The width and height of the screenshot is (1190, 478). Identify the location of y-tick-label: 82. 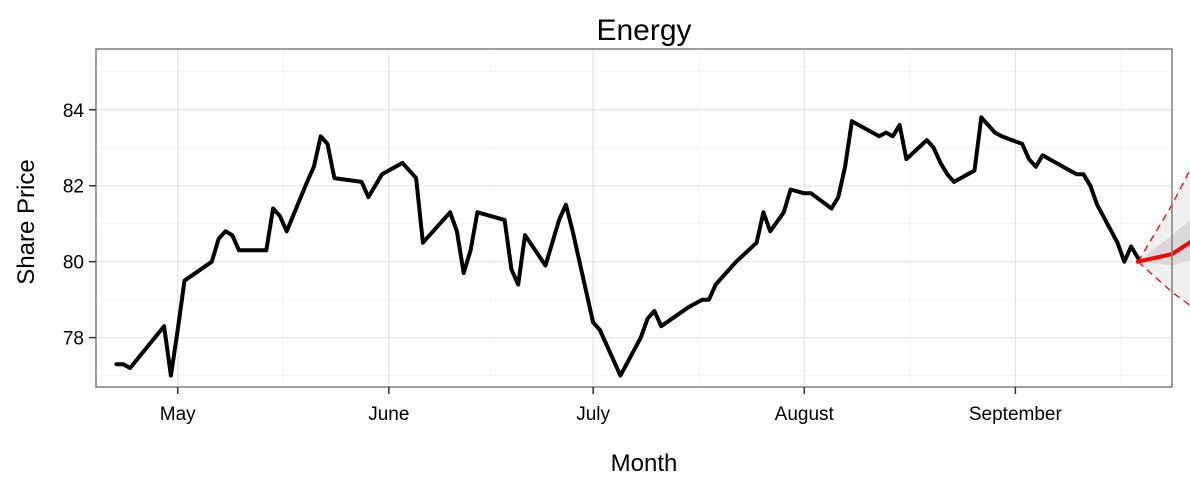
(73, 187).